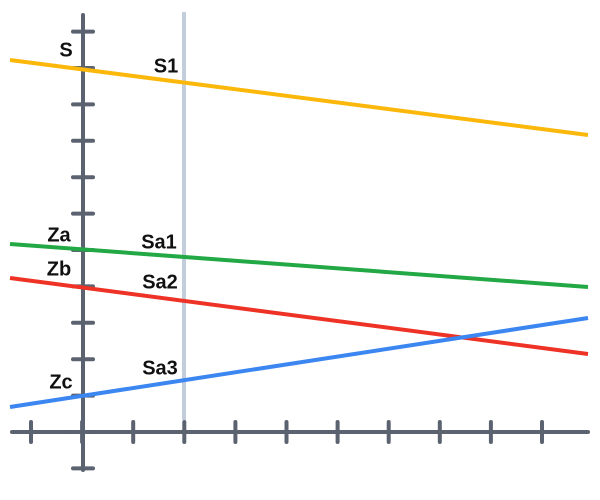  I want to click on label: Sa2, so click(160, 282).